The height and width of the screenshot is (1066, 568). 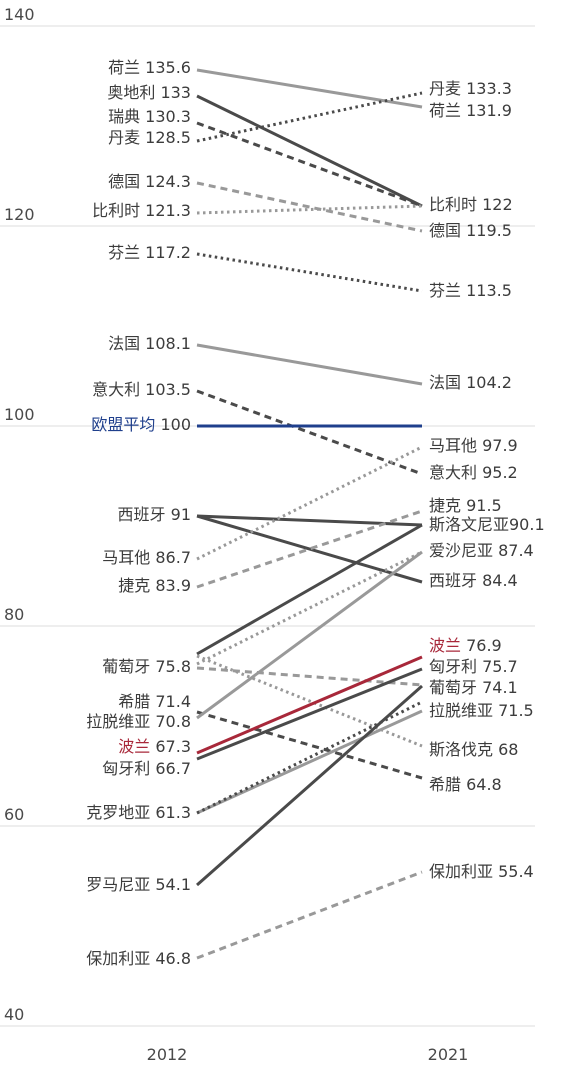 What do you see at coordinates (138, 812) in the screenshot?
I see `left-label: 克罗地亚 61.3` at bounding box center [138, 812].